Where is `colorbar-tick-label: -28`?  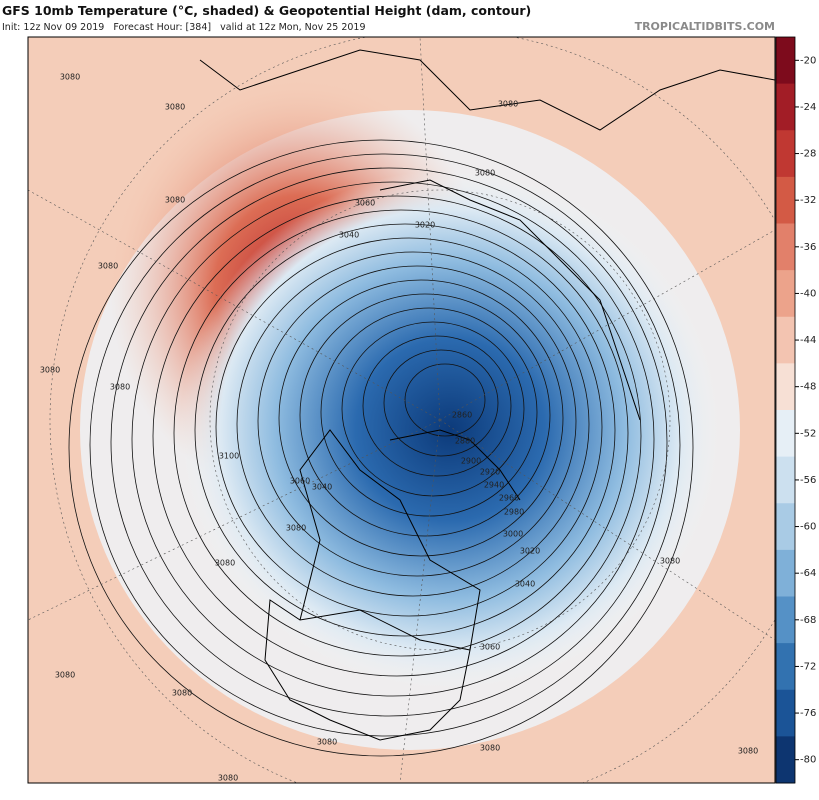
colorbar-tick-label: -28 is located at coordinates (808, 154).